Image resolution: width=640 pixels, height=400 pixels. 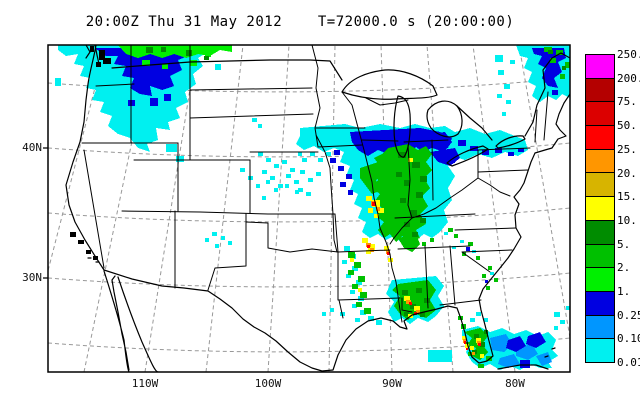 I want to click on mexico-coast, so click(x=131, y=321).